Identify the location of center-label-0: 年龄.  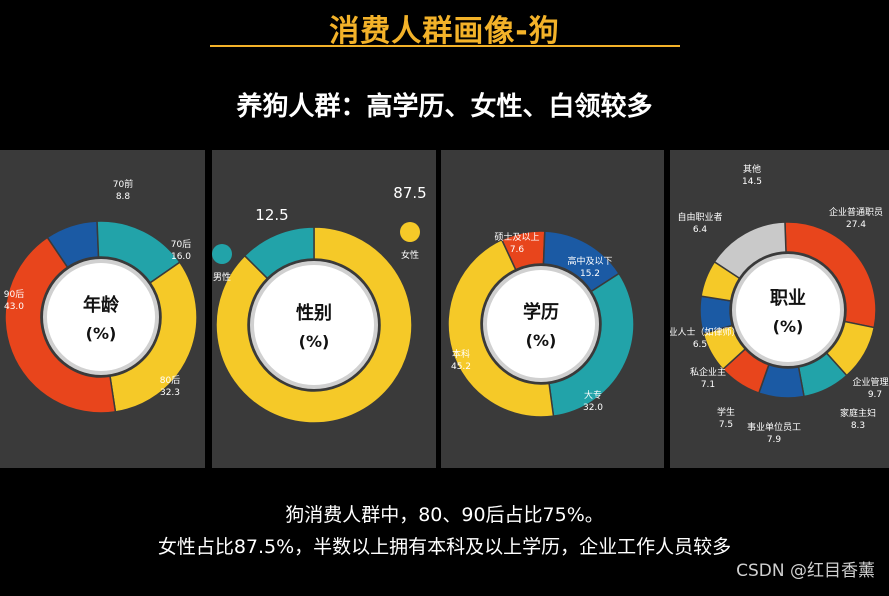
(101, 305).